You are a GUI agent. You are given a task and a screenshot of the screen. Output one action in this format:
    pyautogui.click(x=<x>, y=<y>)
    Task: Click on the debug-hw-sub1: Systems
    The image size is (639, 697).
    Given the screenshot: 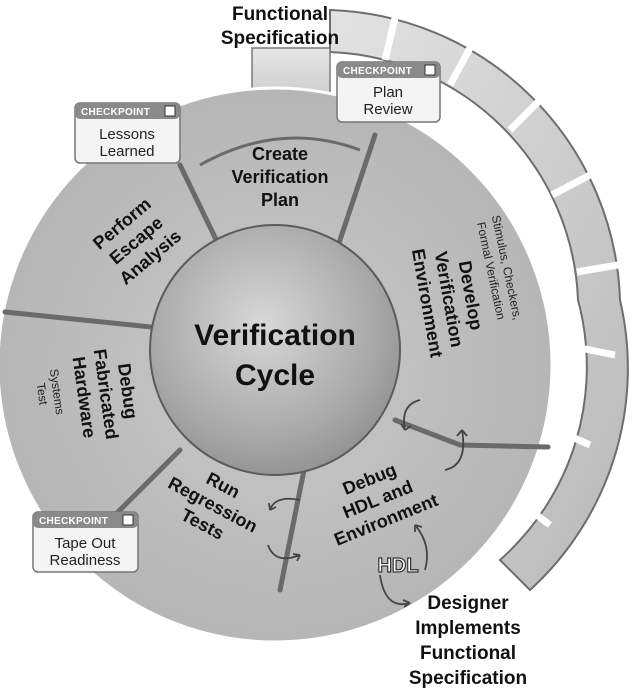 What is the action you would take?
    pyautogui.click(x=57, y=392)
    